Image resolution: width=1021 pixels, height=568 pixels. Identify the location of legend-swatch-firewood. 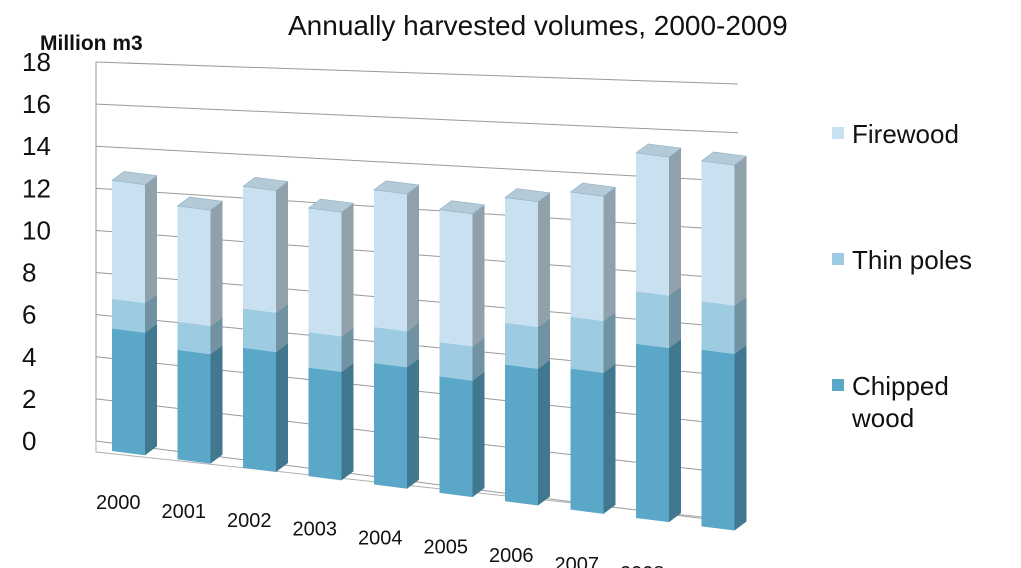
(838, 133).